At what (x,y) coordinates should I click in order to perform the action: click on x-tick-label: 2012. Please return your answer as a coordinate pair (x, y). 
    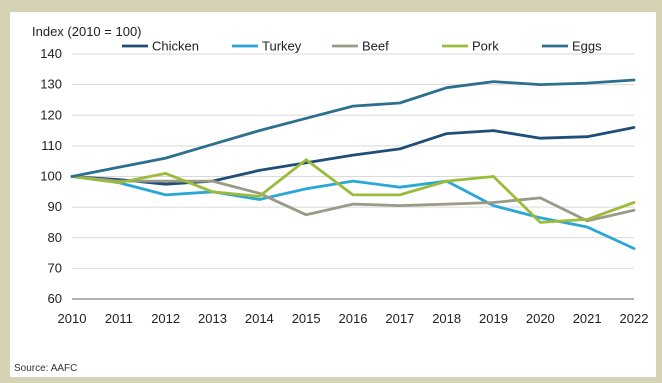
    Looking at the image, I should click on (165, 318).